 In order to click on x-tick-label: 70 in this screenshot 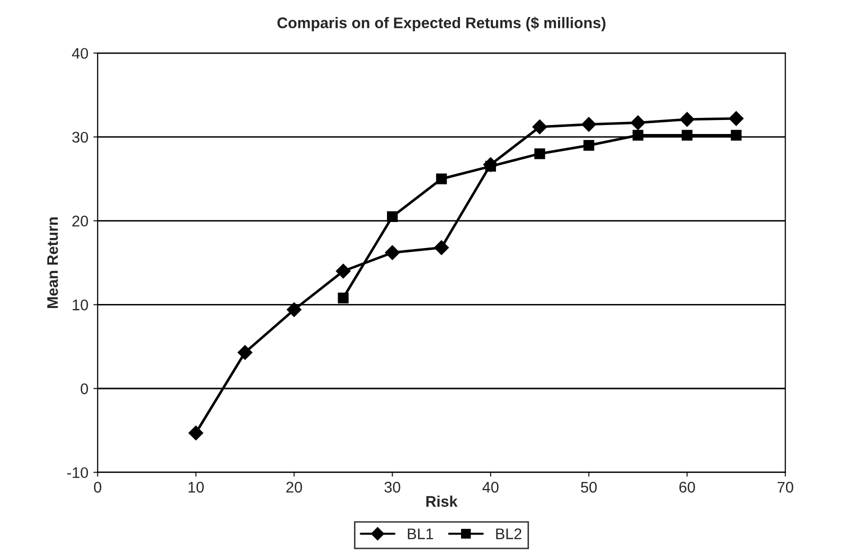, I will do `click(786, 487)`.